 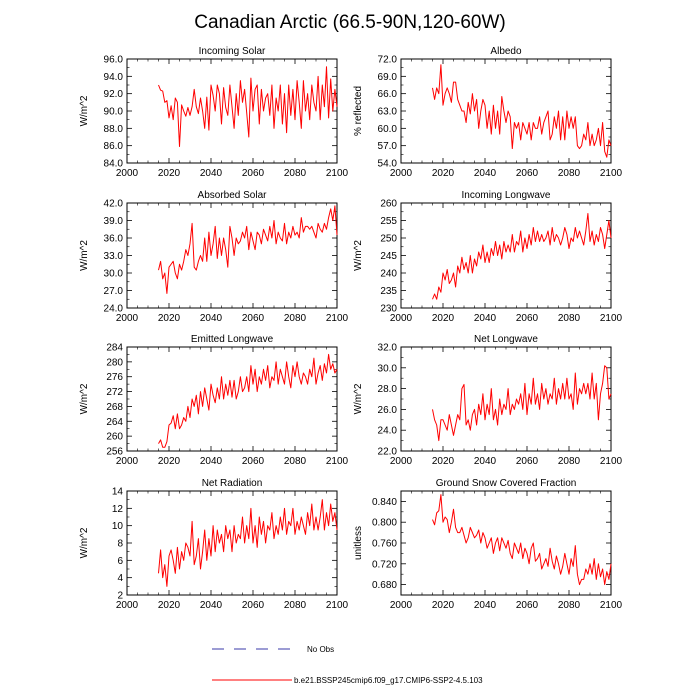 What do you see at coordinates (114, 256) in the screenshot?
I see `y-tick-label: 33.0` at bounding box center [114, 256].